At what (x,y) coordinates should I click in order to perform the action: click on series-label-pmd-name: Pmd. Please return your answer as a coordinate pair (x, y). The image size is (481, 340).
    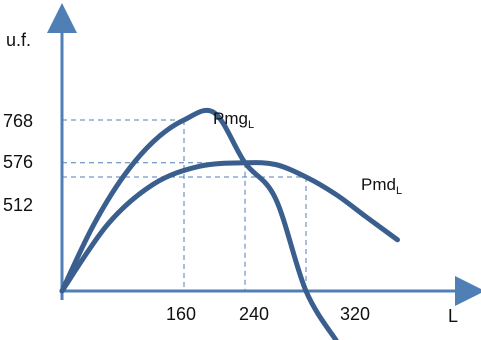
    Looking at the image, I should click on (378, 184).